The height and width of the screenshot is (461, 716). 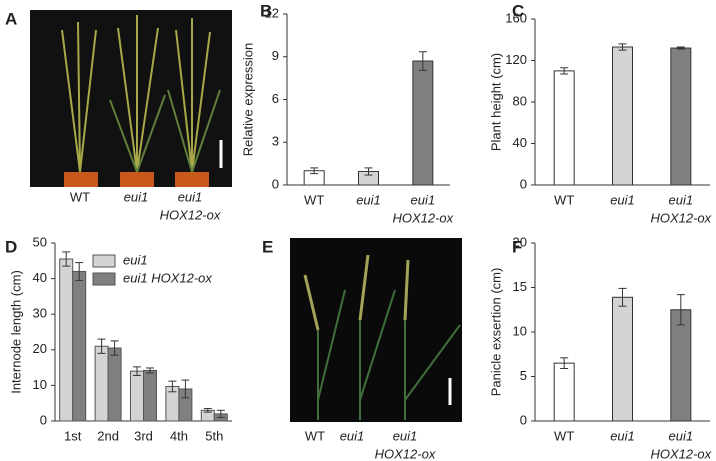 What do you see at coordinates (179, 435) in the screenshot?
I see `x-tick-label: 4th` at bounding box center [179, 435].